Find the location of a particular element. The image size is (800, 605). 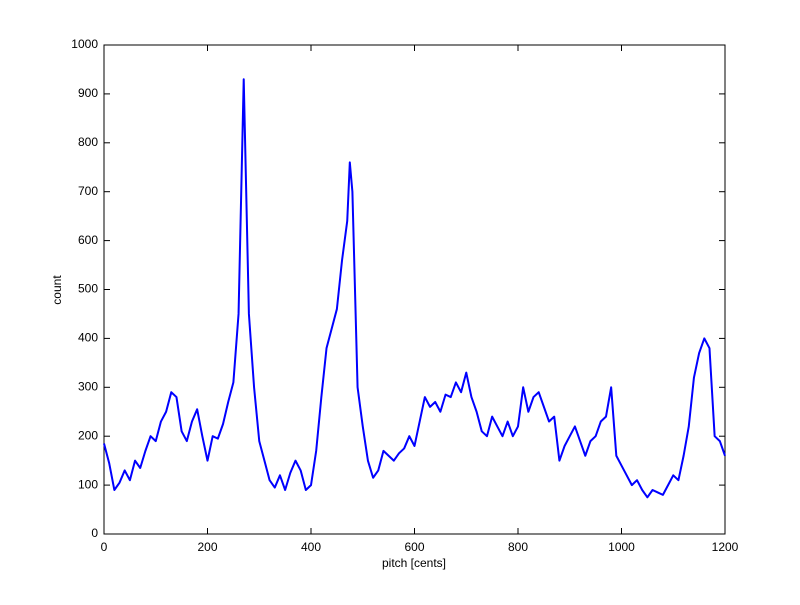

y-axis-label: count is located at coordinates (57, 290).